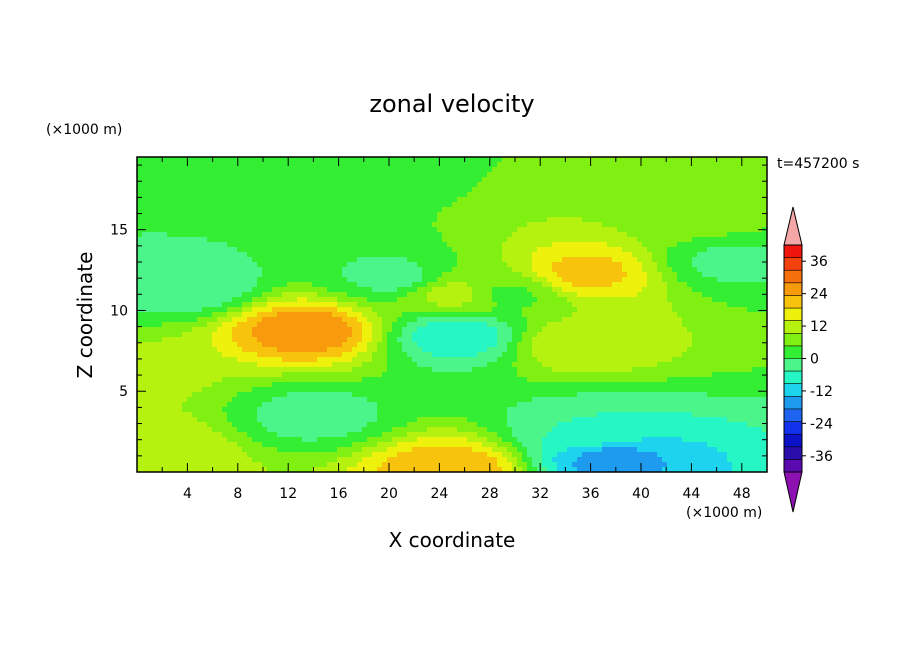  Describe the element at coordinates (793, 403) in the screenshot. I see `colorbar-swatch` at that location.